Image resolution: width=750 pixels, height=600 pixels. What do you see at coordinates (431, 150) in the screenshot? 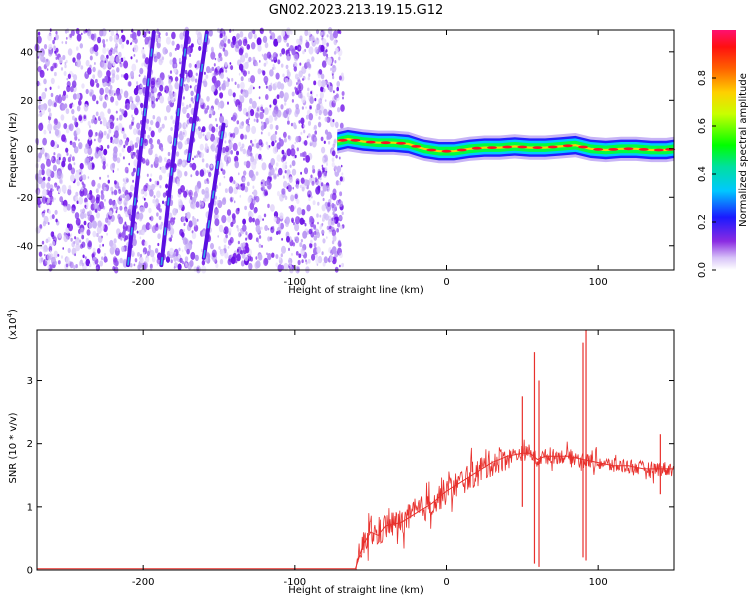
I see `signal-core` at bounding box center [431, 150].